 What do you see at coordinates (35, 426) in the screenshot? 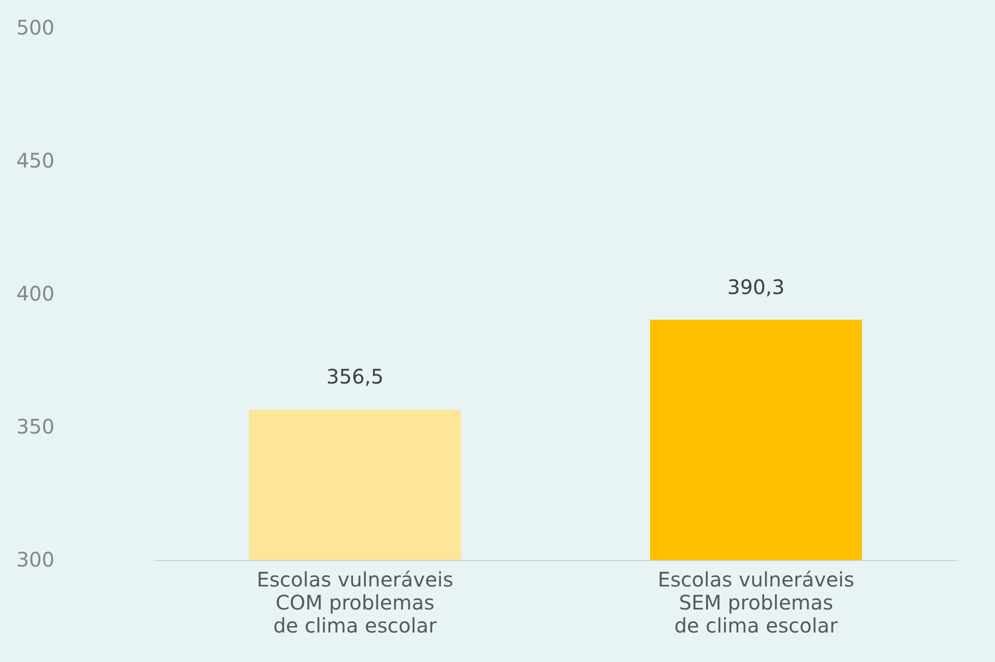
I see `y-tick-label: 350` at bounding box center [35, 426].